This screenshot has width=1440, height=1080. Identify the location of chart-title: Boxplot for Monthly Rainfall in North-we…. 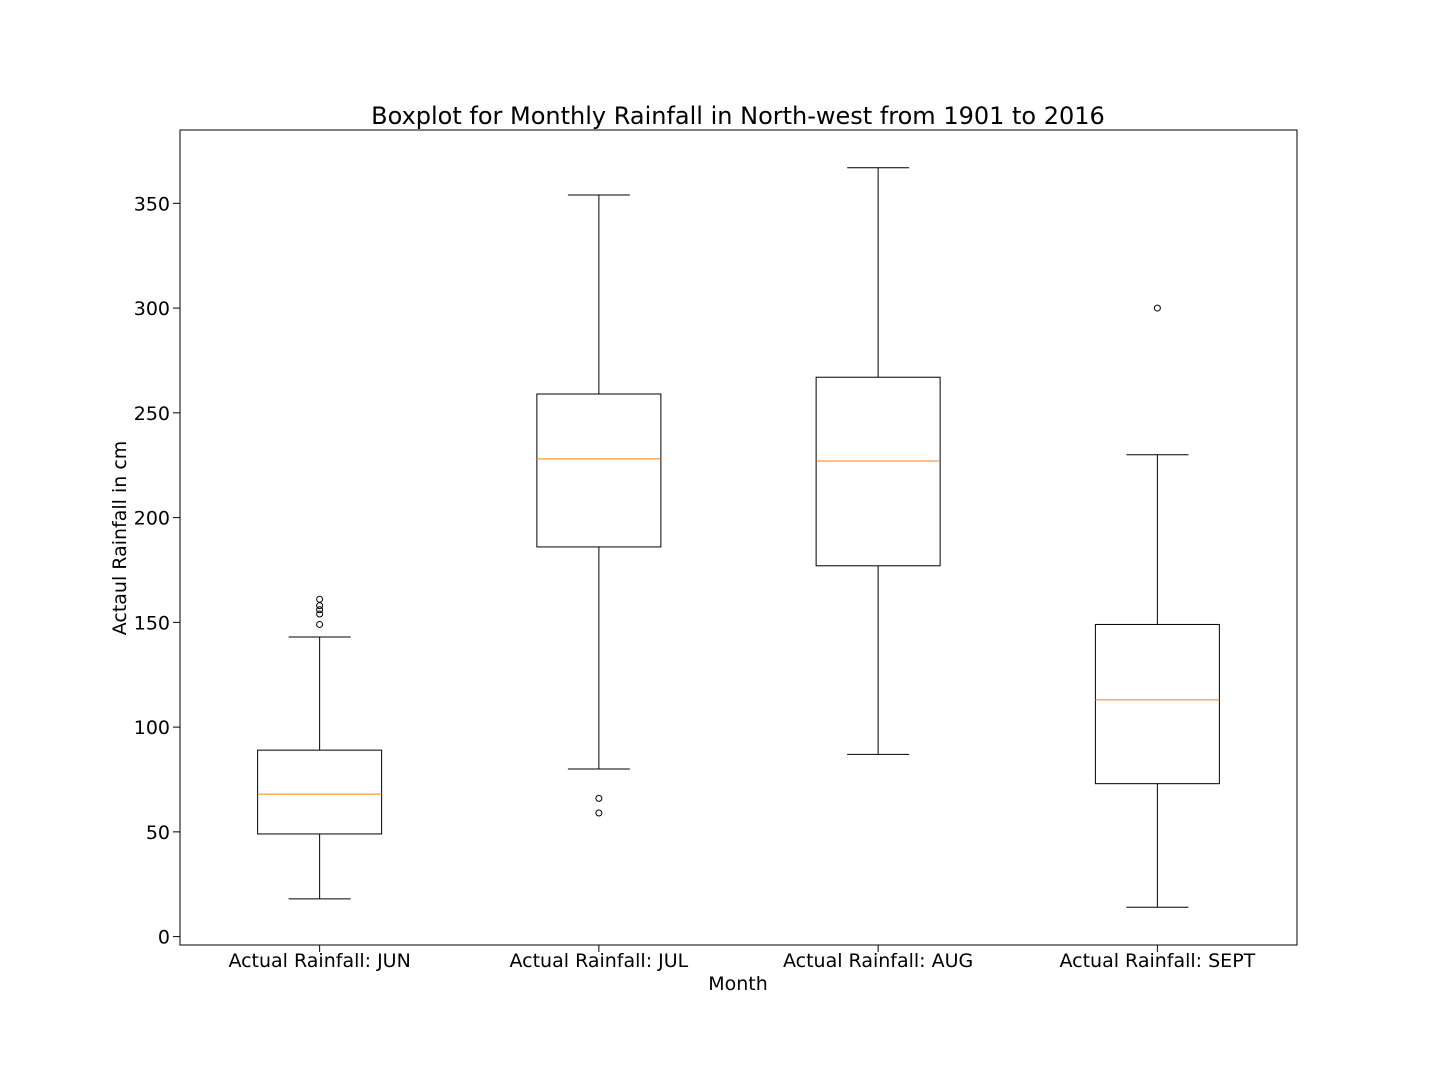
(738, 116).